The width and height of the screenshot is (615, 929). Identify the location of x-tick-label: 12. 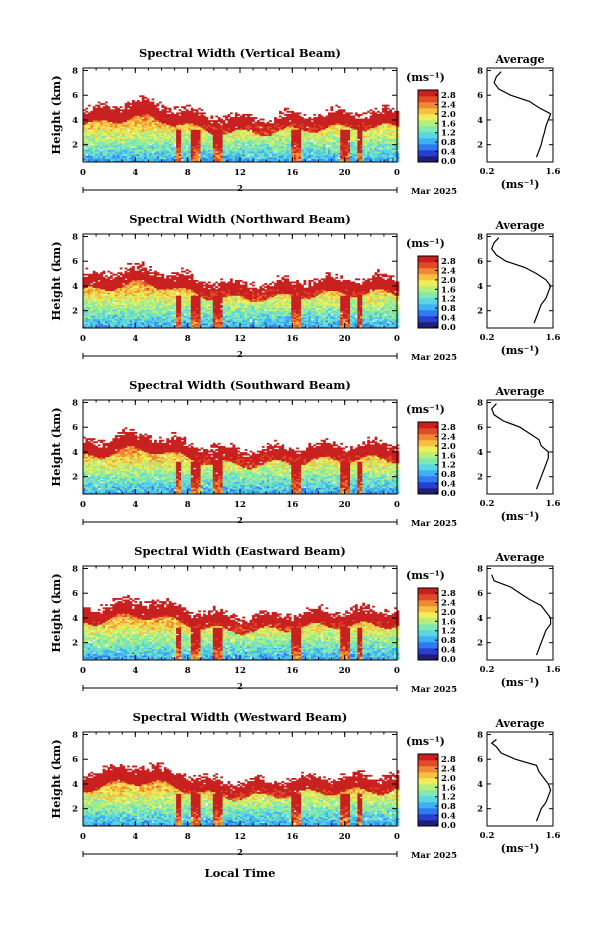
(240, 173).